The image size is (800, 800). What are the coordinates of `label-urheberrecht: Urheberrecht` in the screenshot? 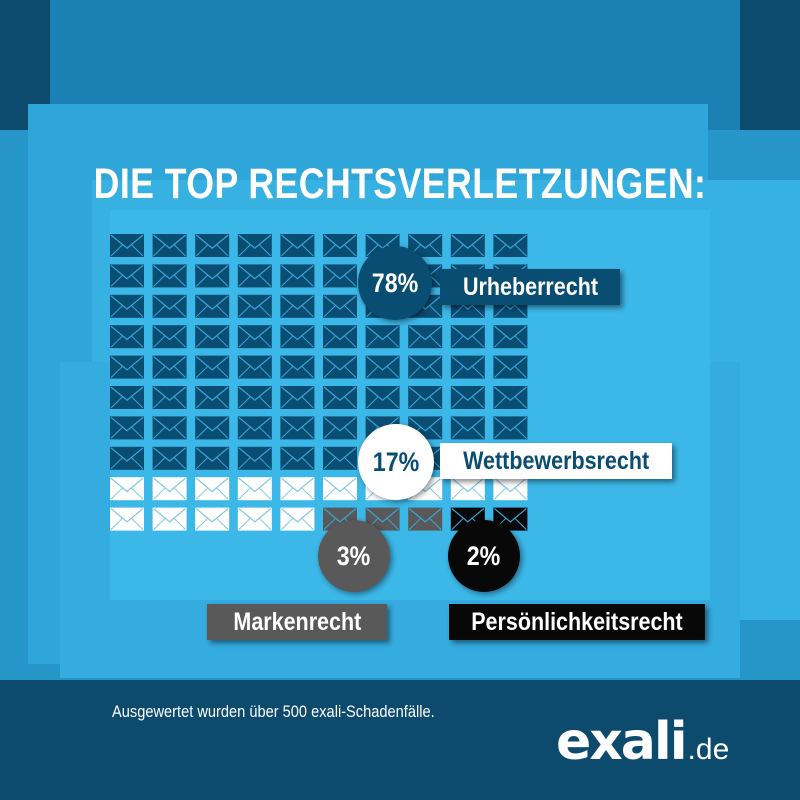 It's located at (530, 287).